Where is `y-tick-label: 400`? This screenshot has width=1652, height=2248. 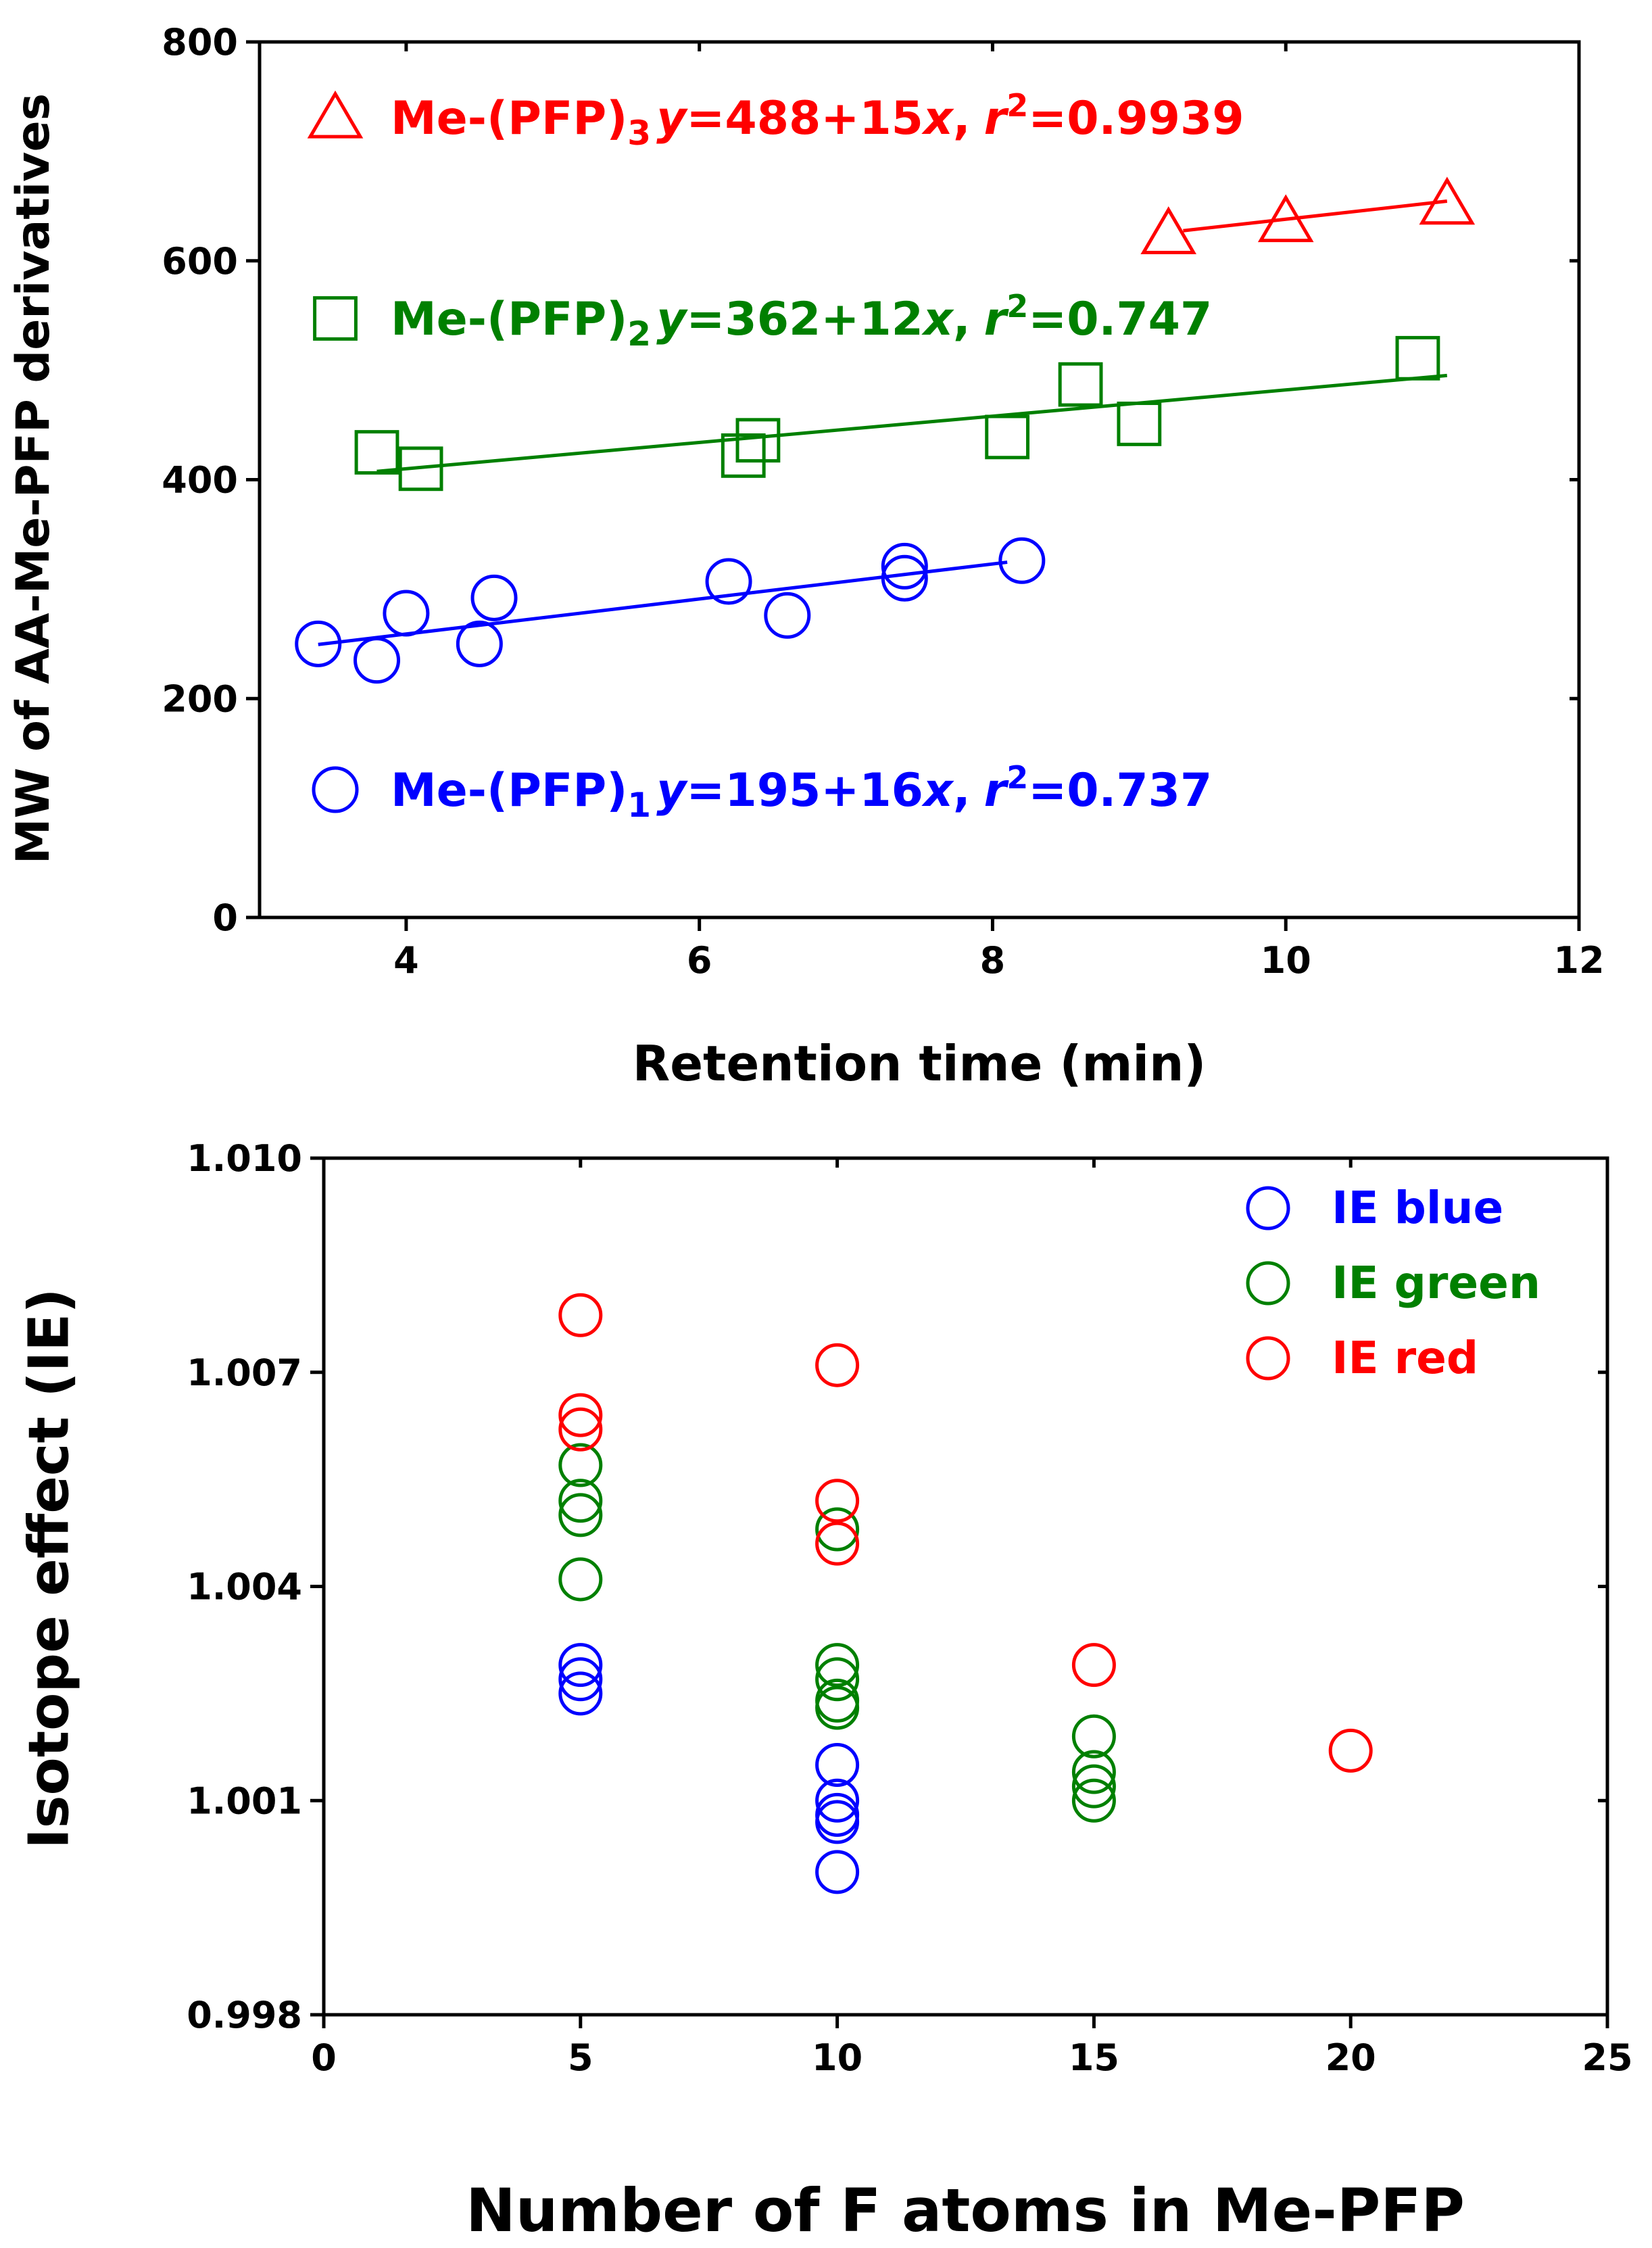
y-tick-label: 400 is located at coordinates (200, 480).